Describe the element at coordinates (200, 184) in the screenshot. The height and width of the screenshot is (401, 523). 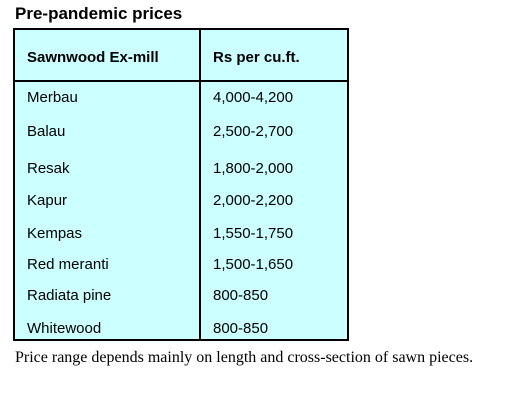
I see `column-divider` at that location.